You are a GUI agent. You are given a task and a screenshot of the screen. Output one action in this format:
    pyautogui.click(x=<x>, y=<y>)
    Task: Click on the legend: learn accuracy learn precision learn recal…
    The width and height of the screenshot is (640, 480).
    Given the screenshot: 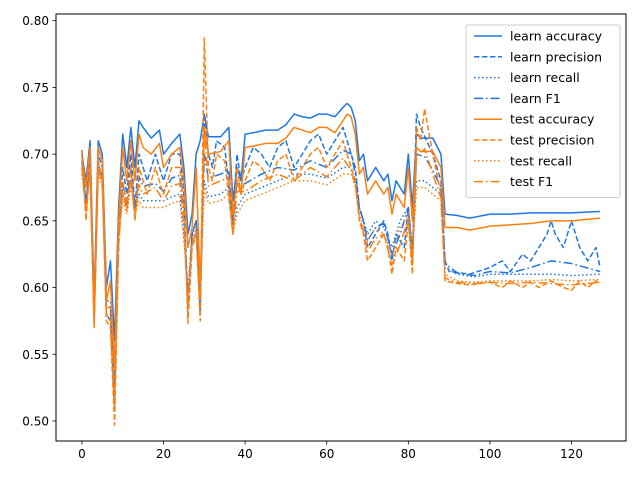 What is the action you would take?
    pyautogui.click(x=543, y=111)
    